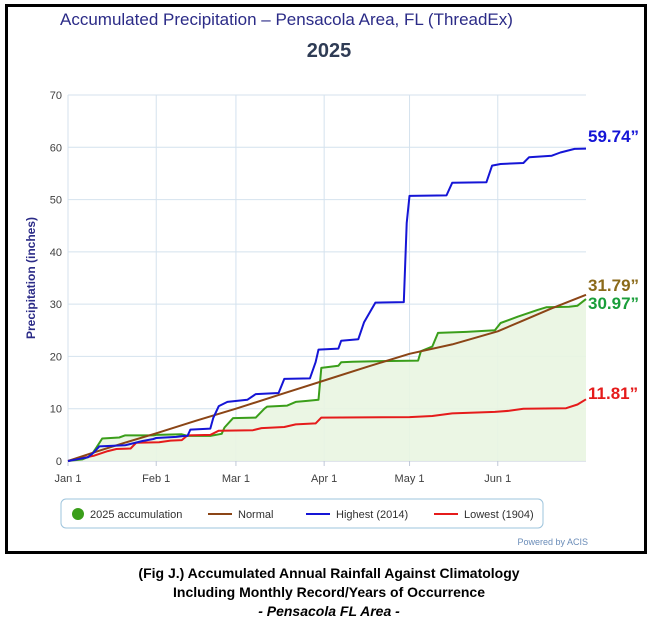  Describe the element at coordinates (68, 479) in the screenshot. I see `x-tick-label: Jan 1` at that location.